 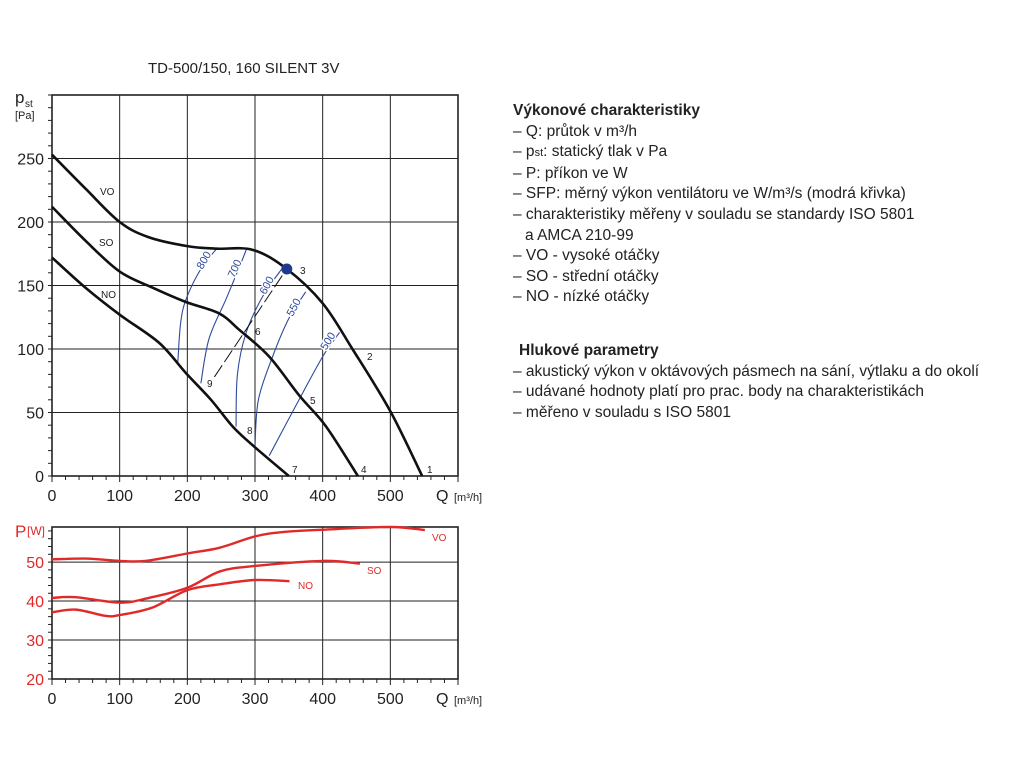 What do you see at coordinates (606, 110) in the screenshot?
I see `performance-heading: Výkonové charakteristiky` at bounding box center [606, 110].